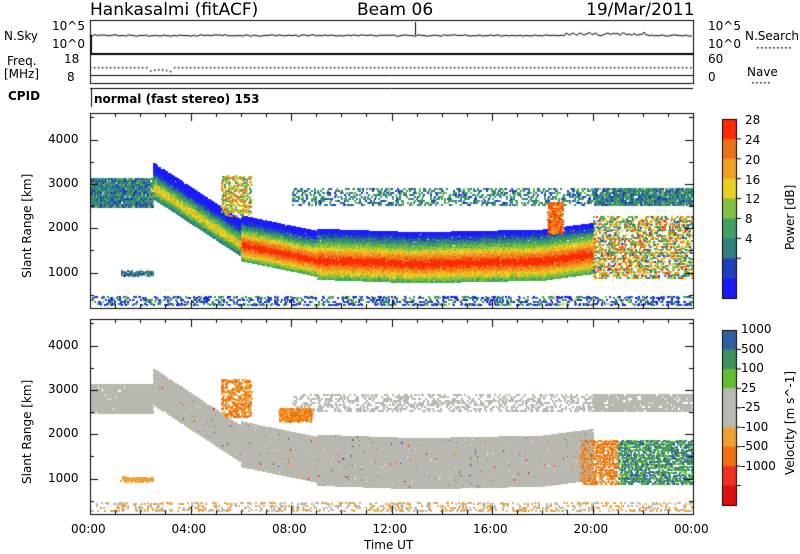  Describe the element at coordinates (755, 426) in the screenshot. I see `velocity-colorbar-tick: -100` at that location.